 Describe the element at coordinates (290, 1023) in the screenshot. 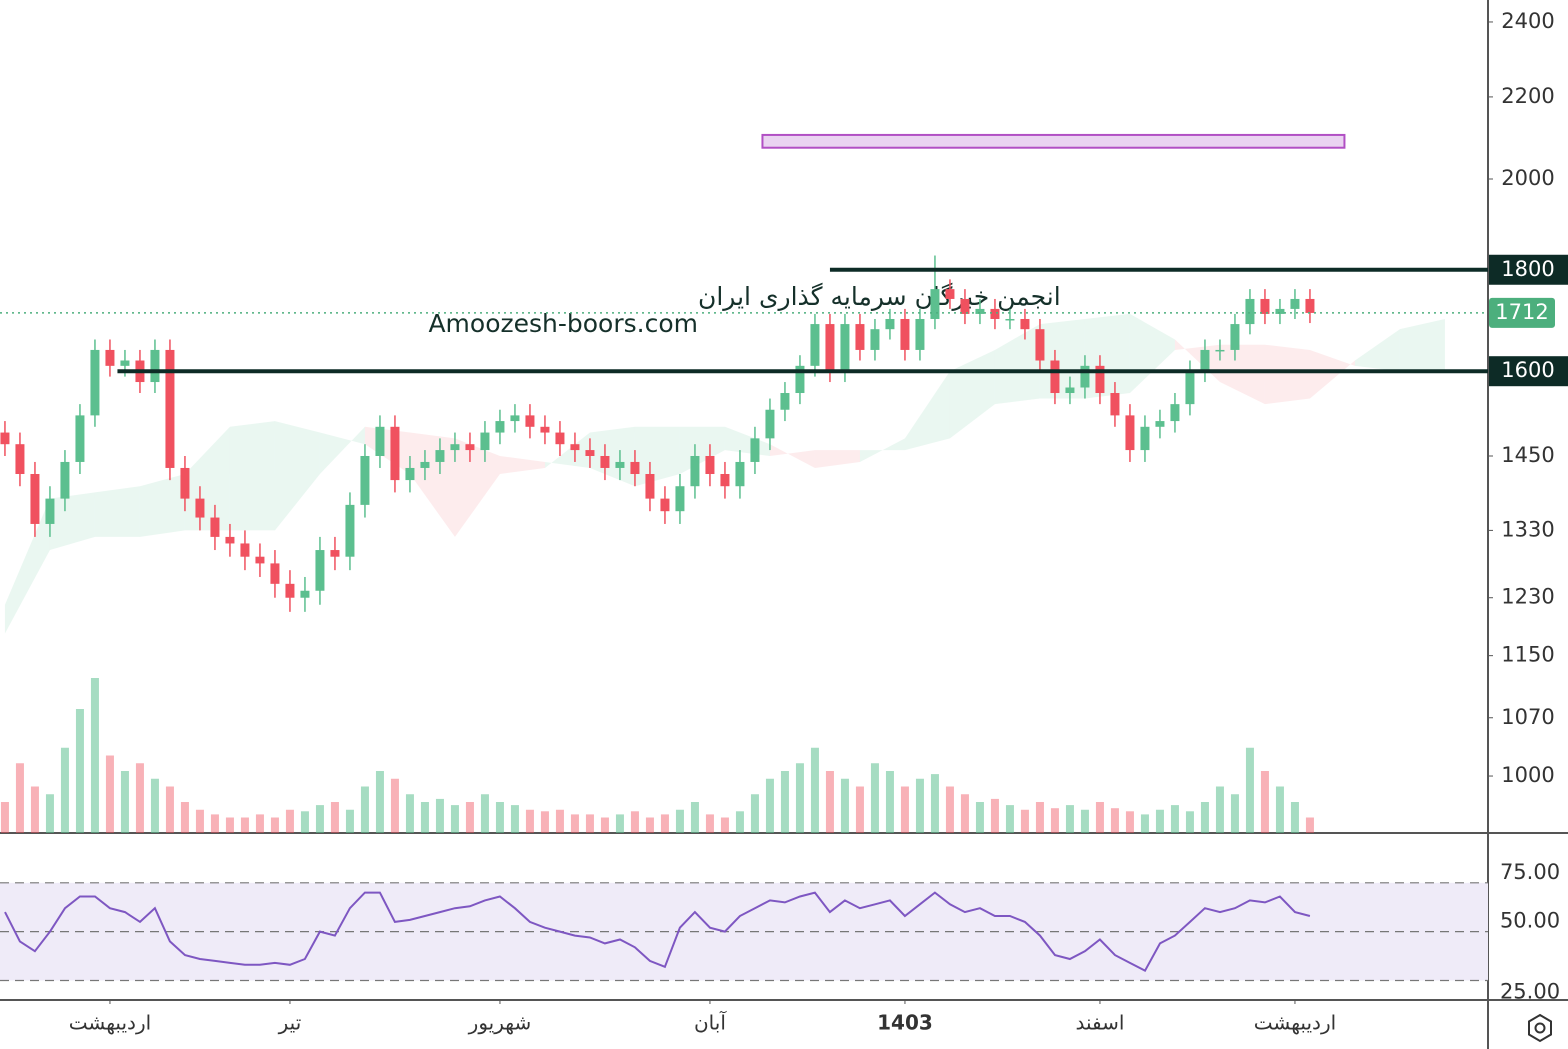

I see `x-tick-label: تیر` at that location.